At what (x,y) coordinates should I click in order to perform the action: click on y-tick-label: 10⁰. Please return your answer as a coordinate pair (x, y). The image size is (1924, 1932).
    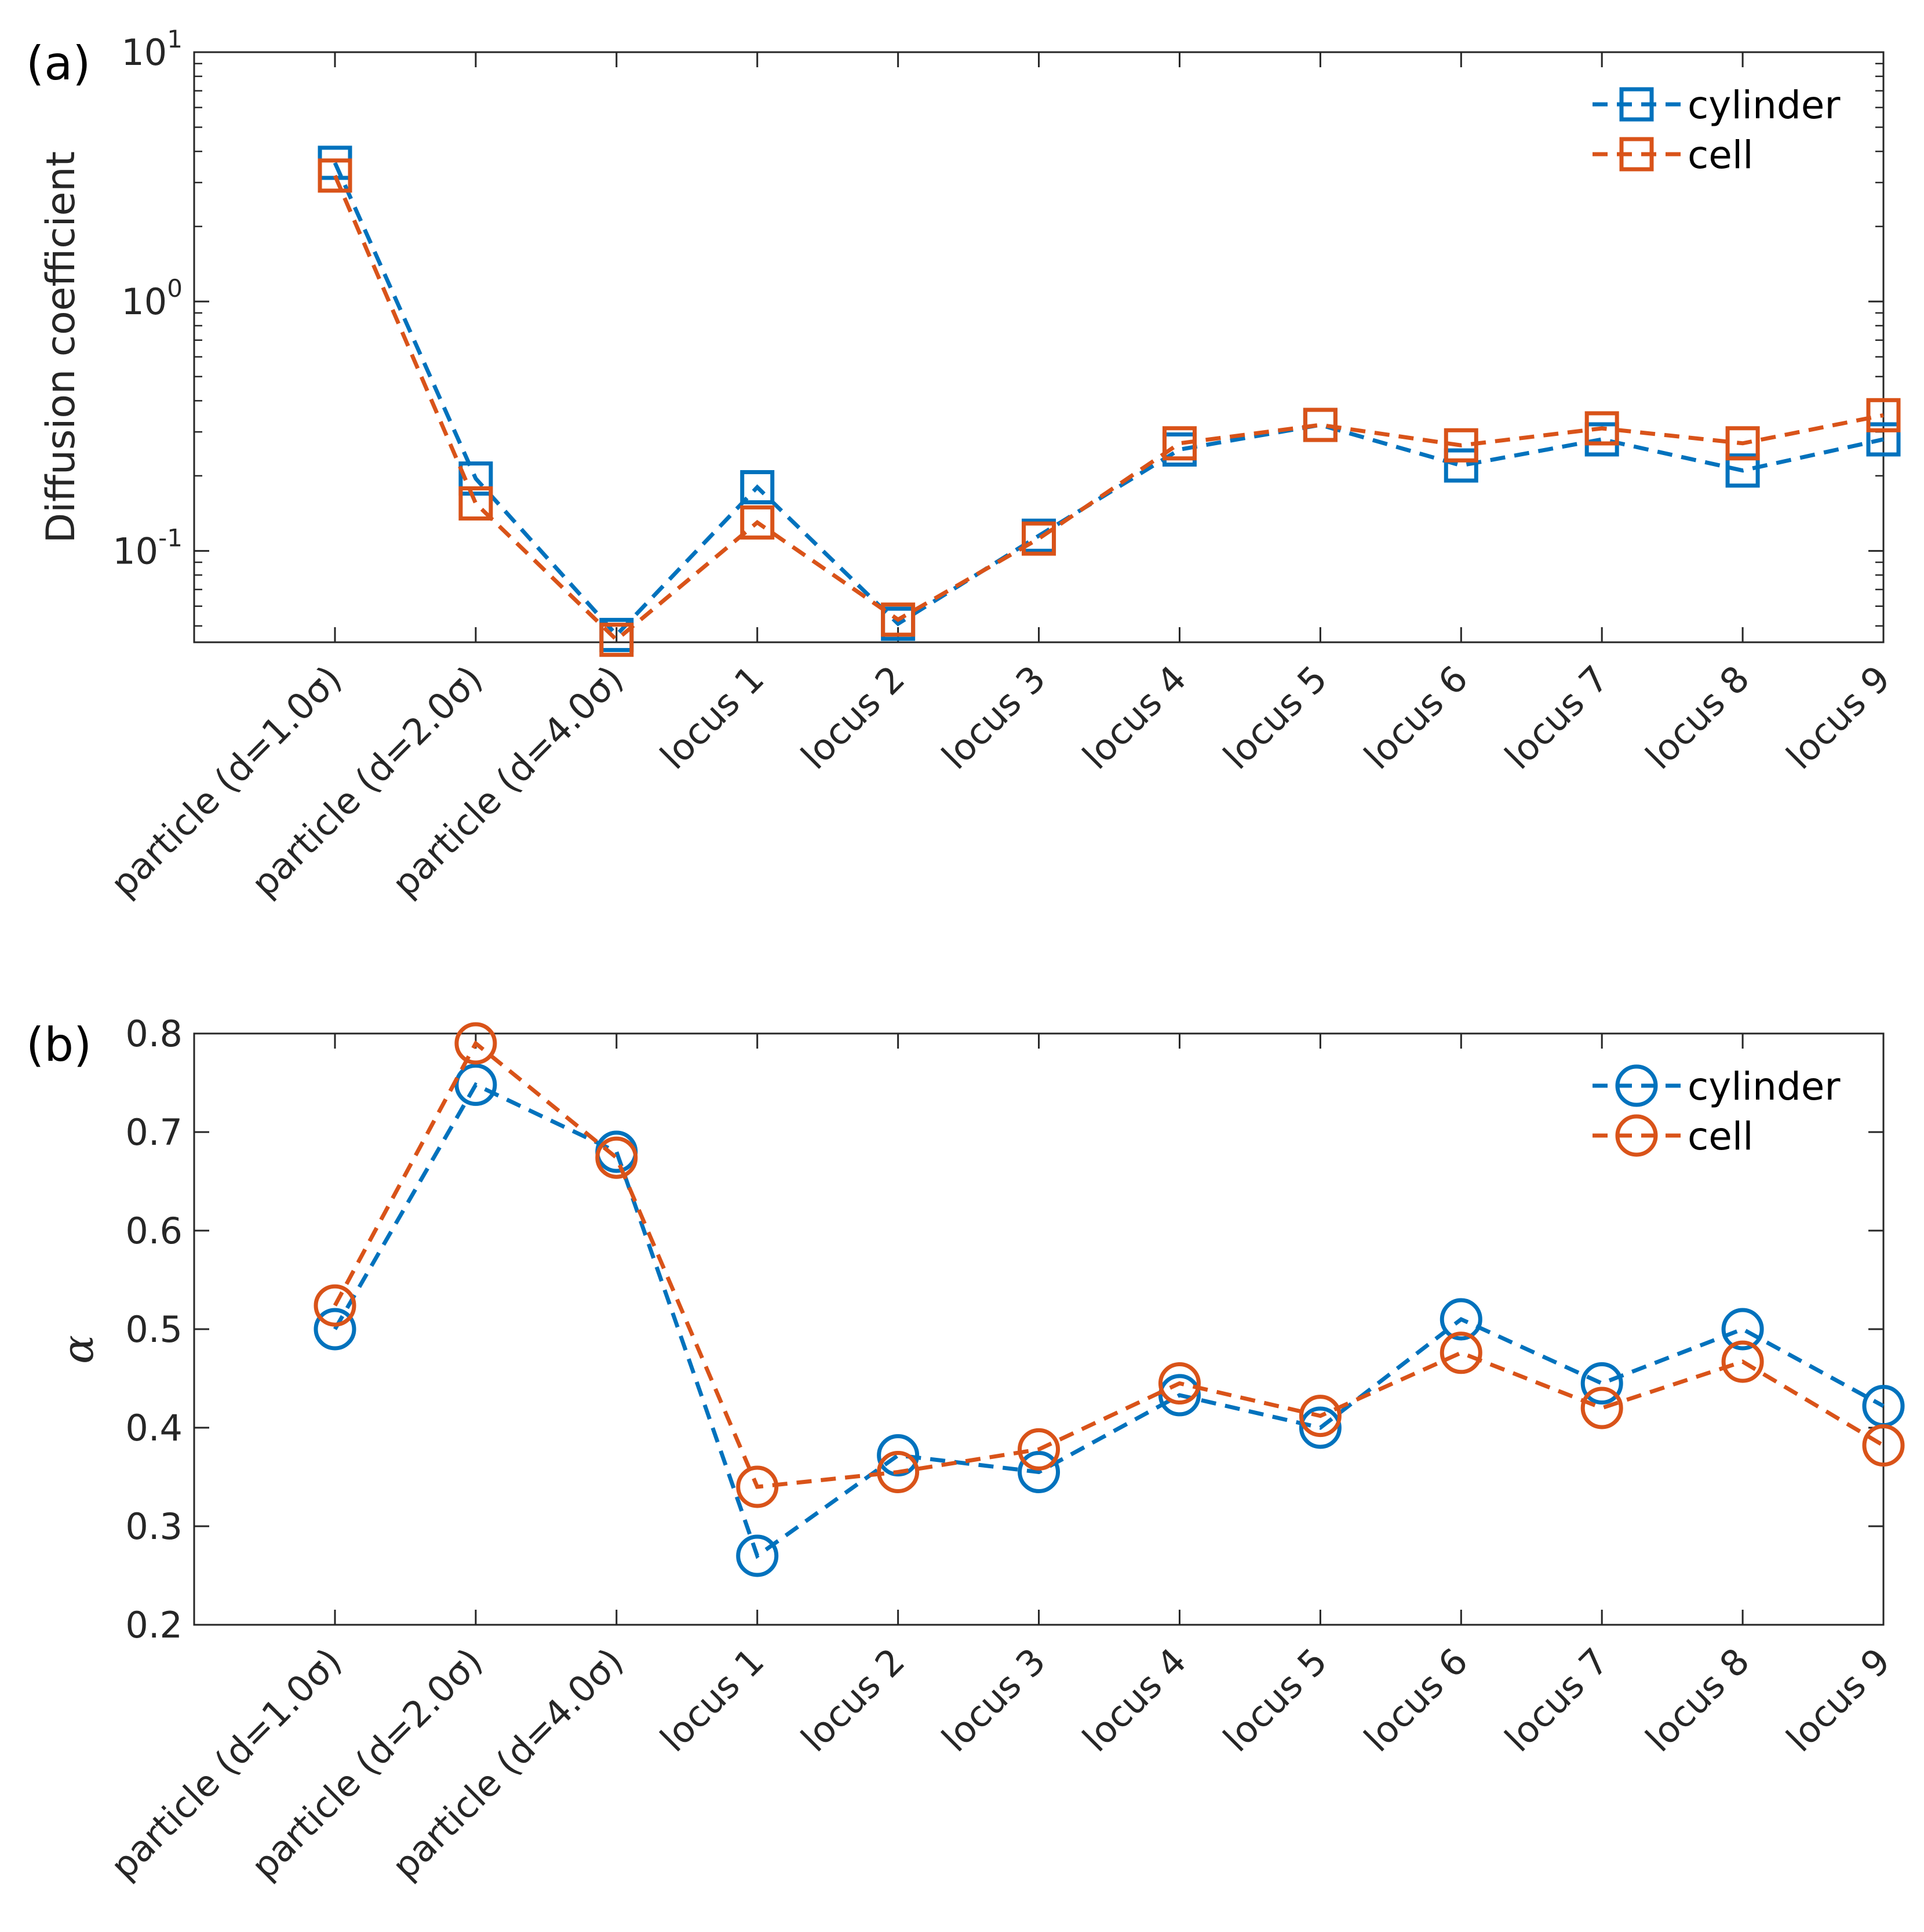
    Looking at the image, I should click on (152, 298).